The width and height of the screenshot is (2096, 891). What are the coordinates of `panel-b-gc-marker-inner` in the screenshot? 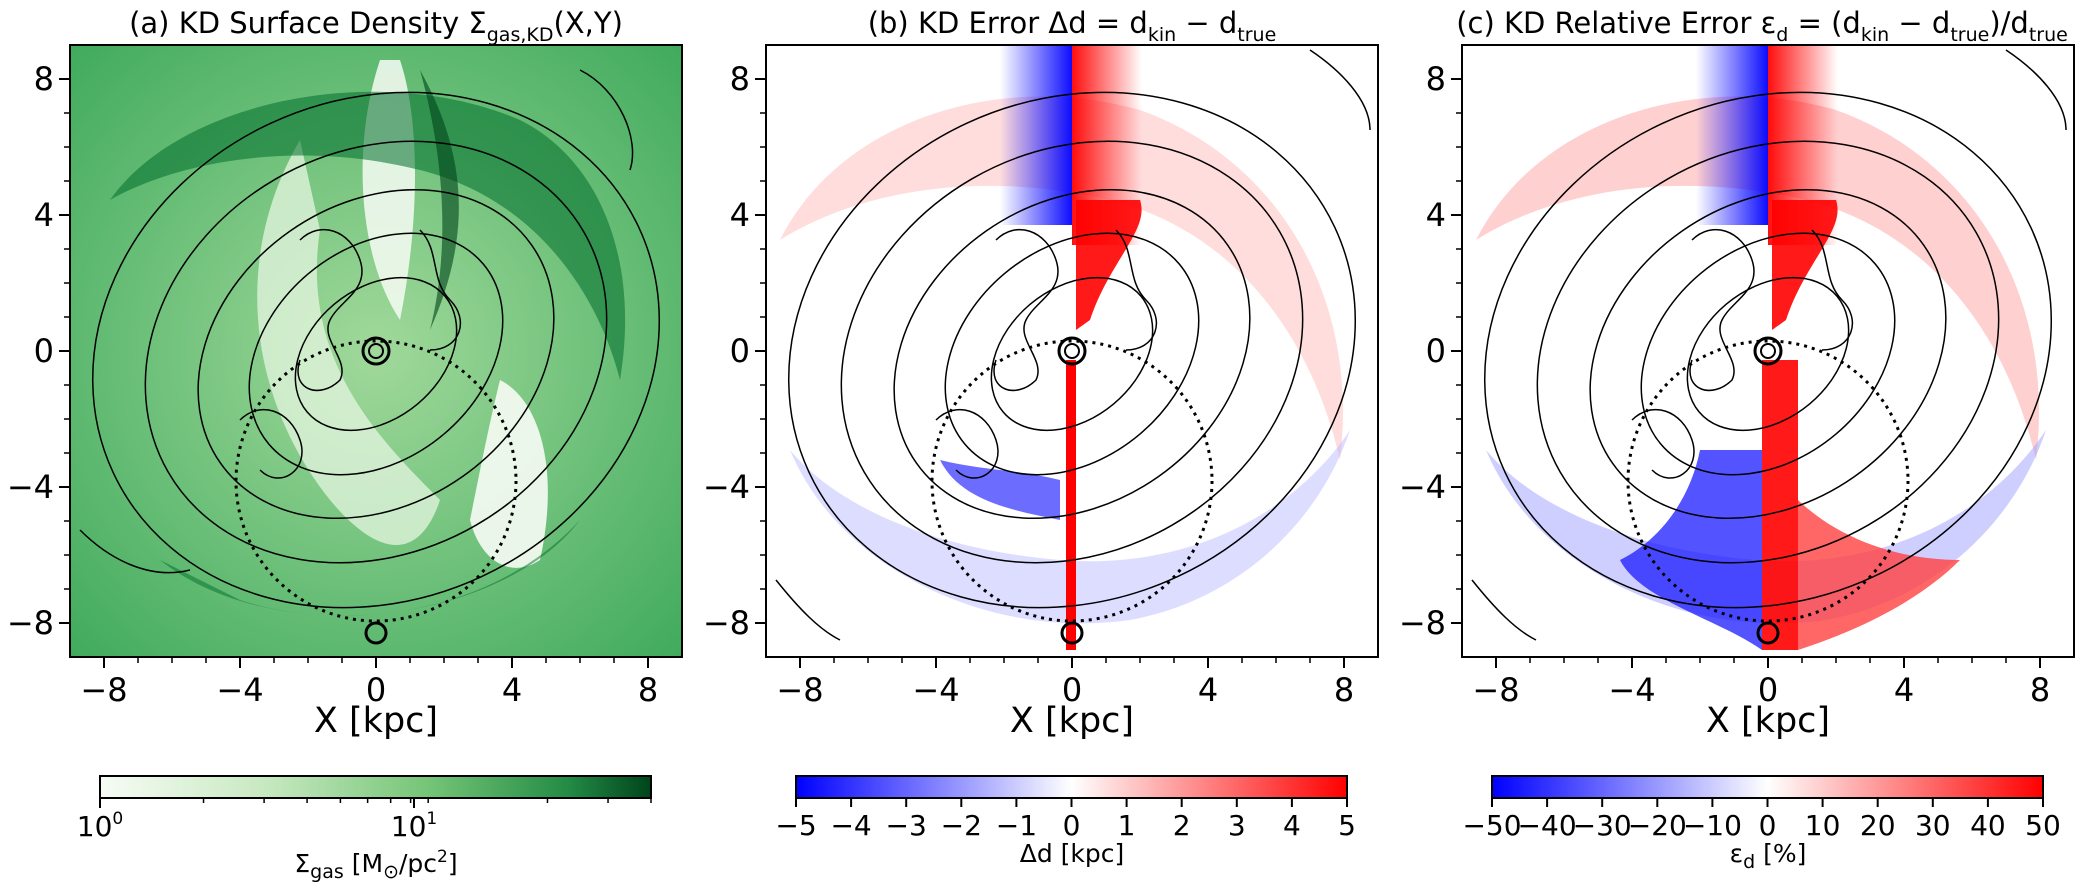 It's located at (1072, 351).